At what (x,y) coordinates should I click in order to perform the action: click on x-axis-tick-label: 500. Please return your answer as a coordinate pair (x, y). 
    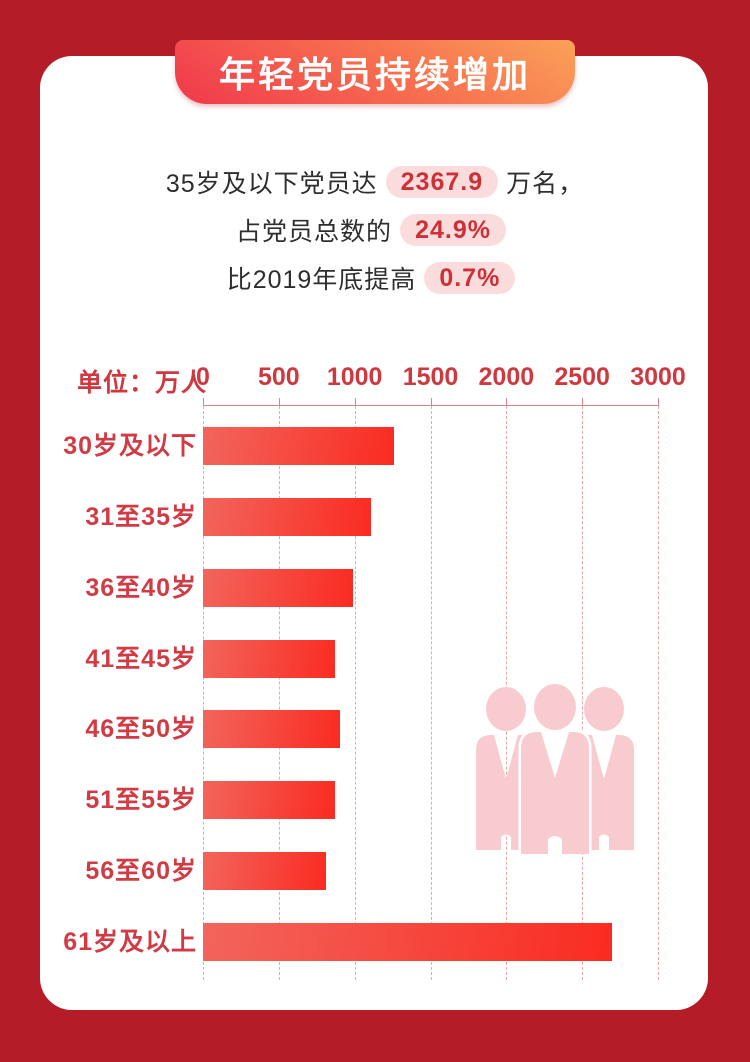
    Looking at the image, I should click on (278, 377).